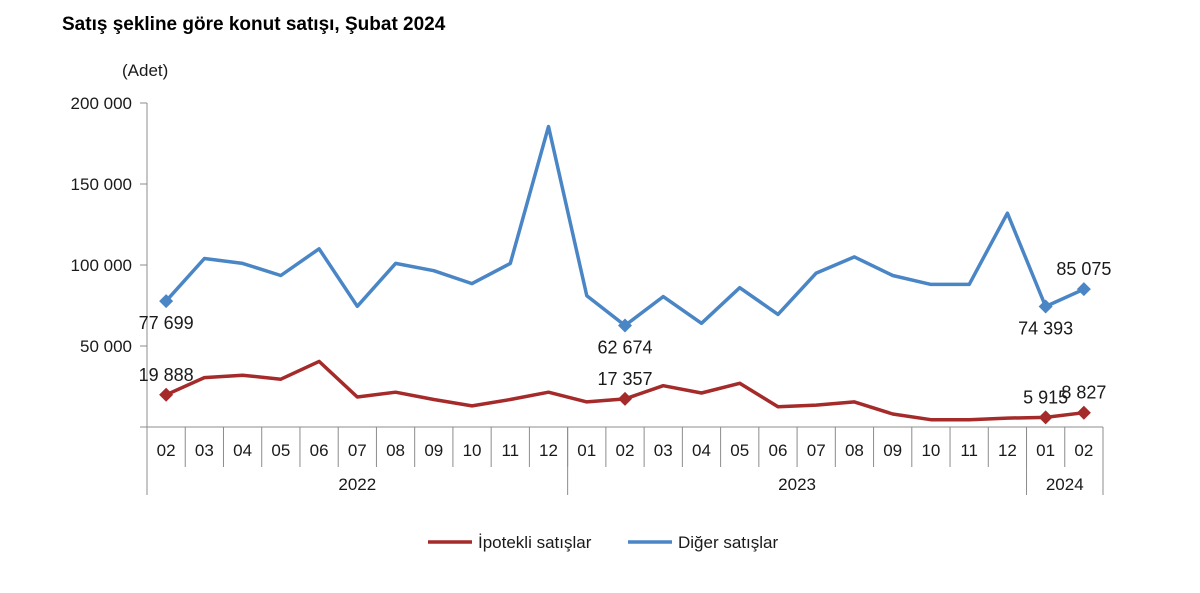 This screenshot has width=1200, height=593. Describe the element at coordinates (603, 542) in the screenshot. I see `chart-legend: İpotekli satışlar Diğer satışlar` at that location.